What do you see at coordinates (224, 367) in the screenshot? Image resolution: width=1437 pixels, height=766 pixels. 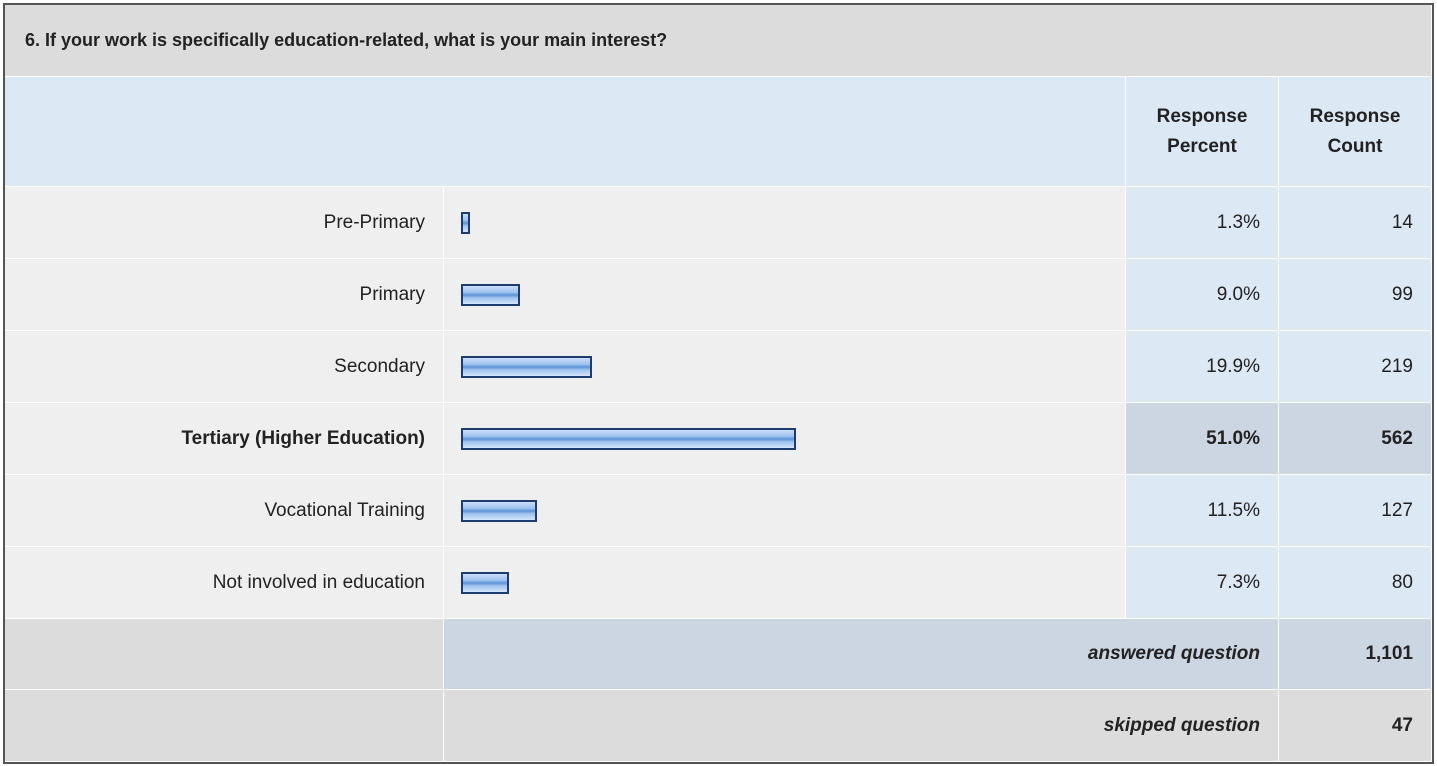 I see `category-label: Secondary` at bounding box center [224, 367].